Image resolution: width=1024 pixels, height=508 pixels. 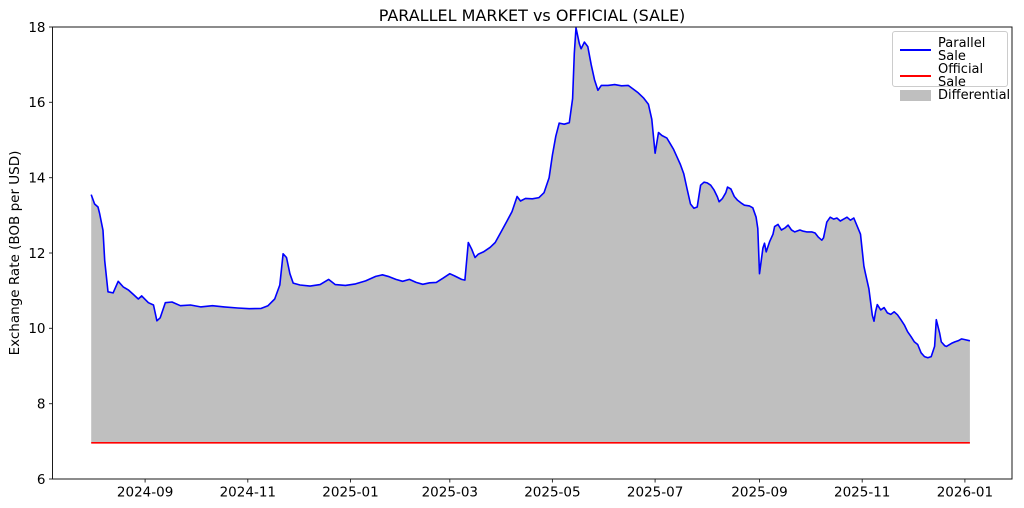 I want to click on legend-item-official-sale: Official Sale, so click(x=950, y=76).